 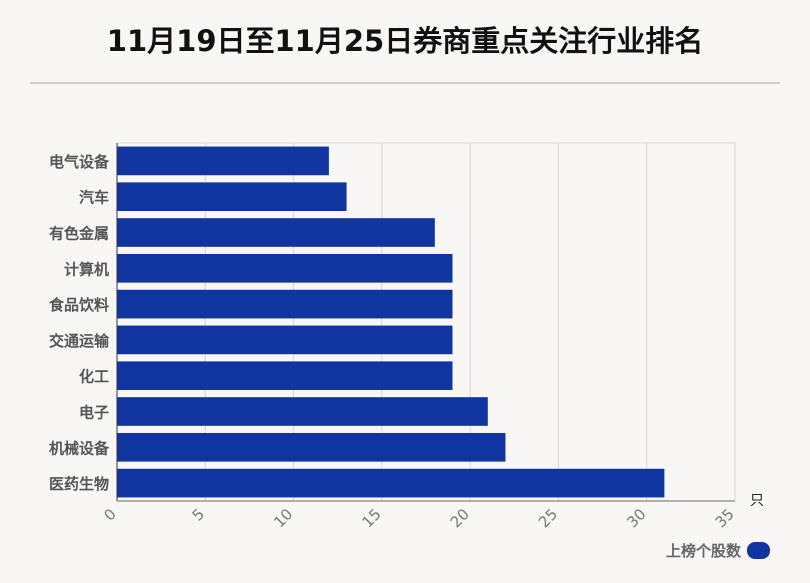 I want to click on x-tick-label: 15, so click(x=371, y=518).